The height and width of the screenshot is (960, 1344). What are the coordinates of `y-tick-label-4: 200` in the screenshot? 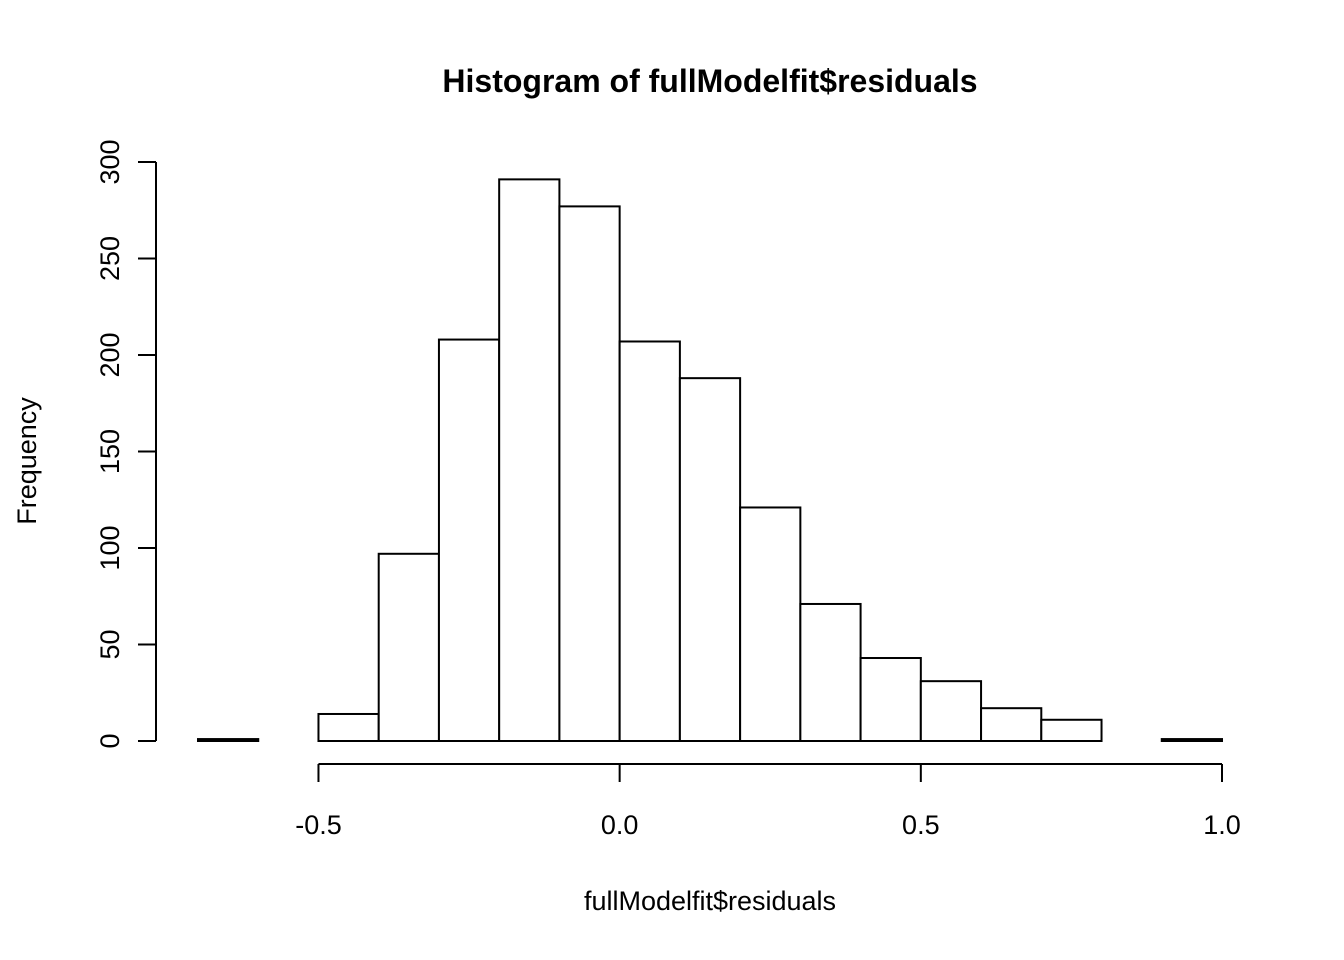 It's located at (110, 354).